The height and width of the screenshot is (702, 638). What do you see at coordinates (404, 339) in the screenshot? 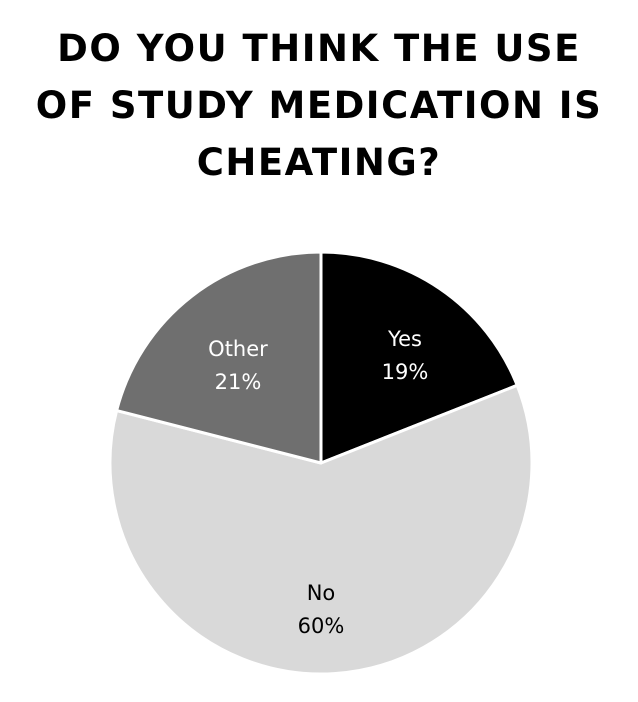
I see `slice-label-yes: Yes` at bounding box center [404, 339].